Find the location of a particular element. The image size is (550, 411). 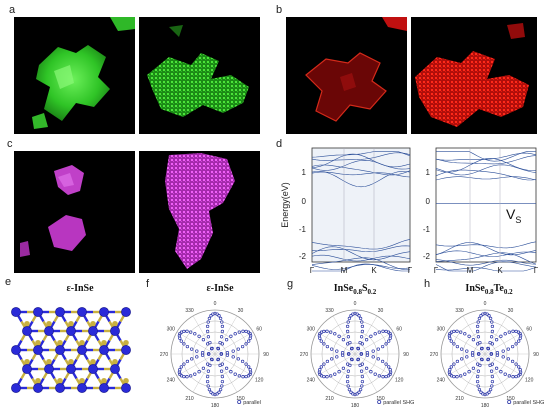

ytick: -2 is located at coordinates (303, 256).